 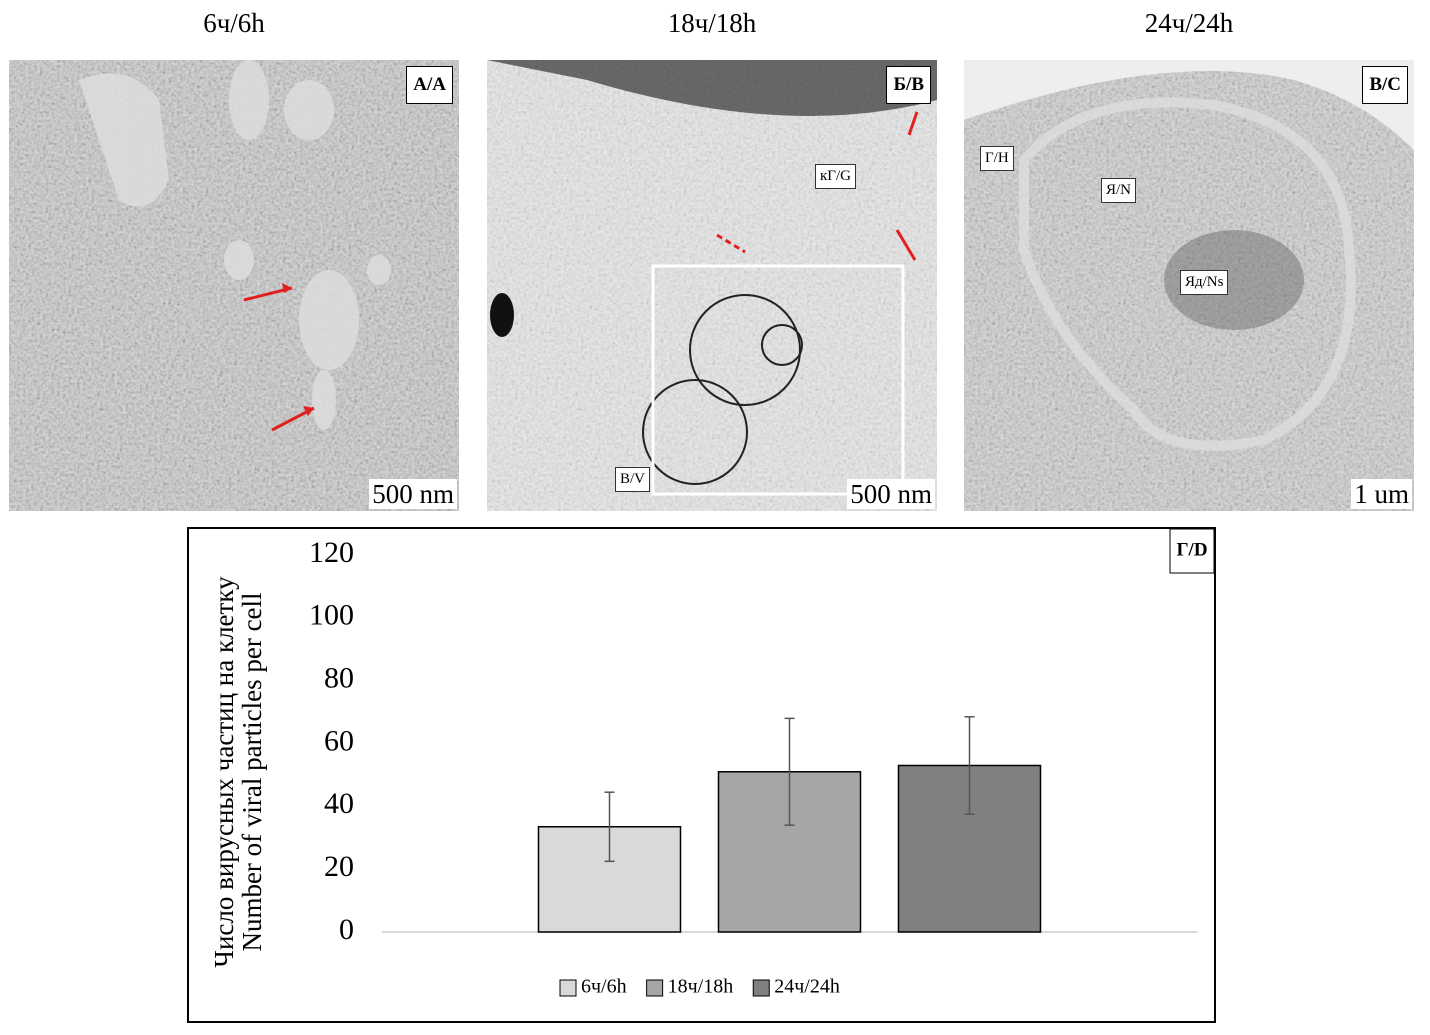 I want to click on y-tick-label: 60, so click(x=339, y=740).